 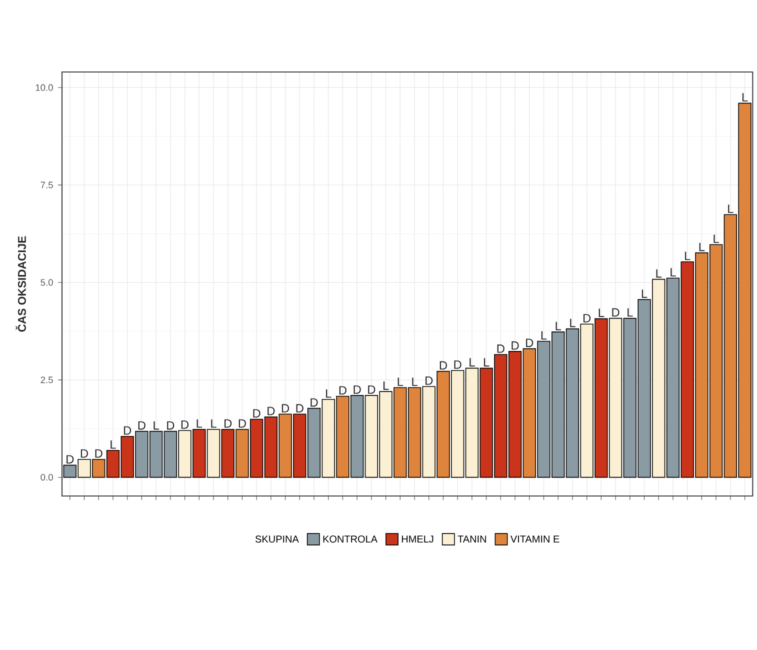 I want to click on y-tick-label: 7.5, so click(x=46, y=185).